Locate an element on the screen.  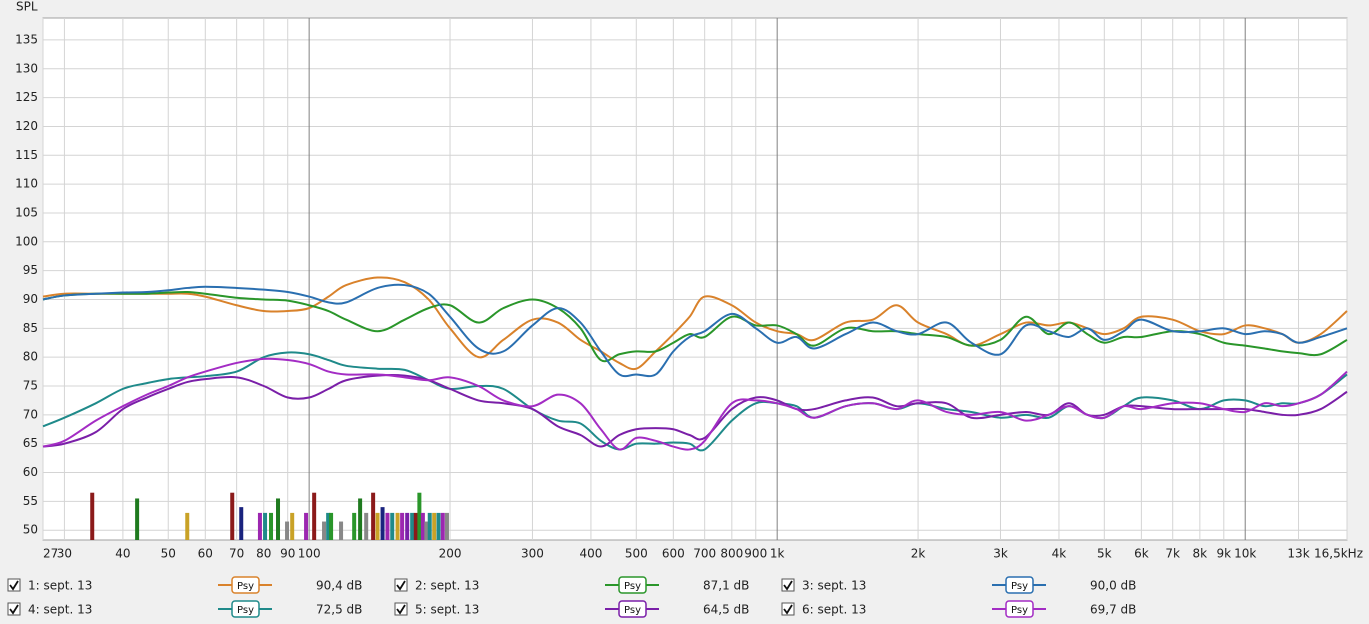
x-tick-label: 1k is located at coordinates (777, 554).